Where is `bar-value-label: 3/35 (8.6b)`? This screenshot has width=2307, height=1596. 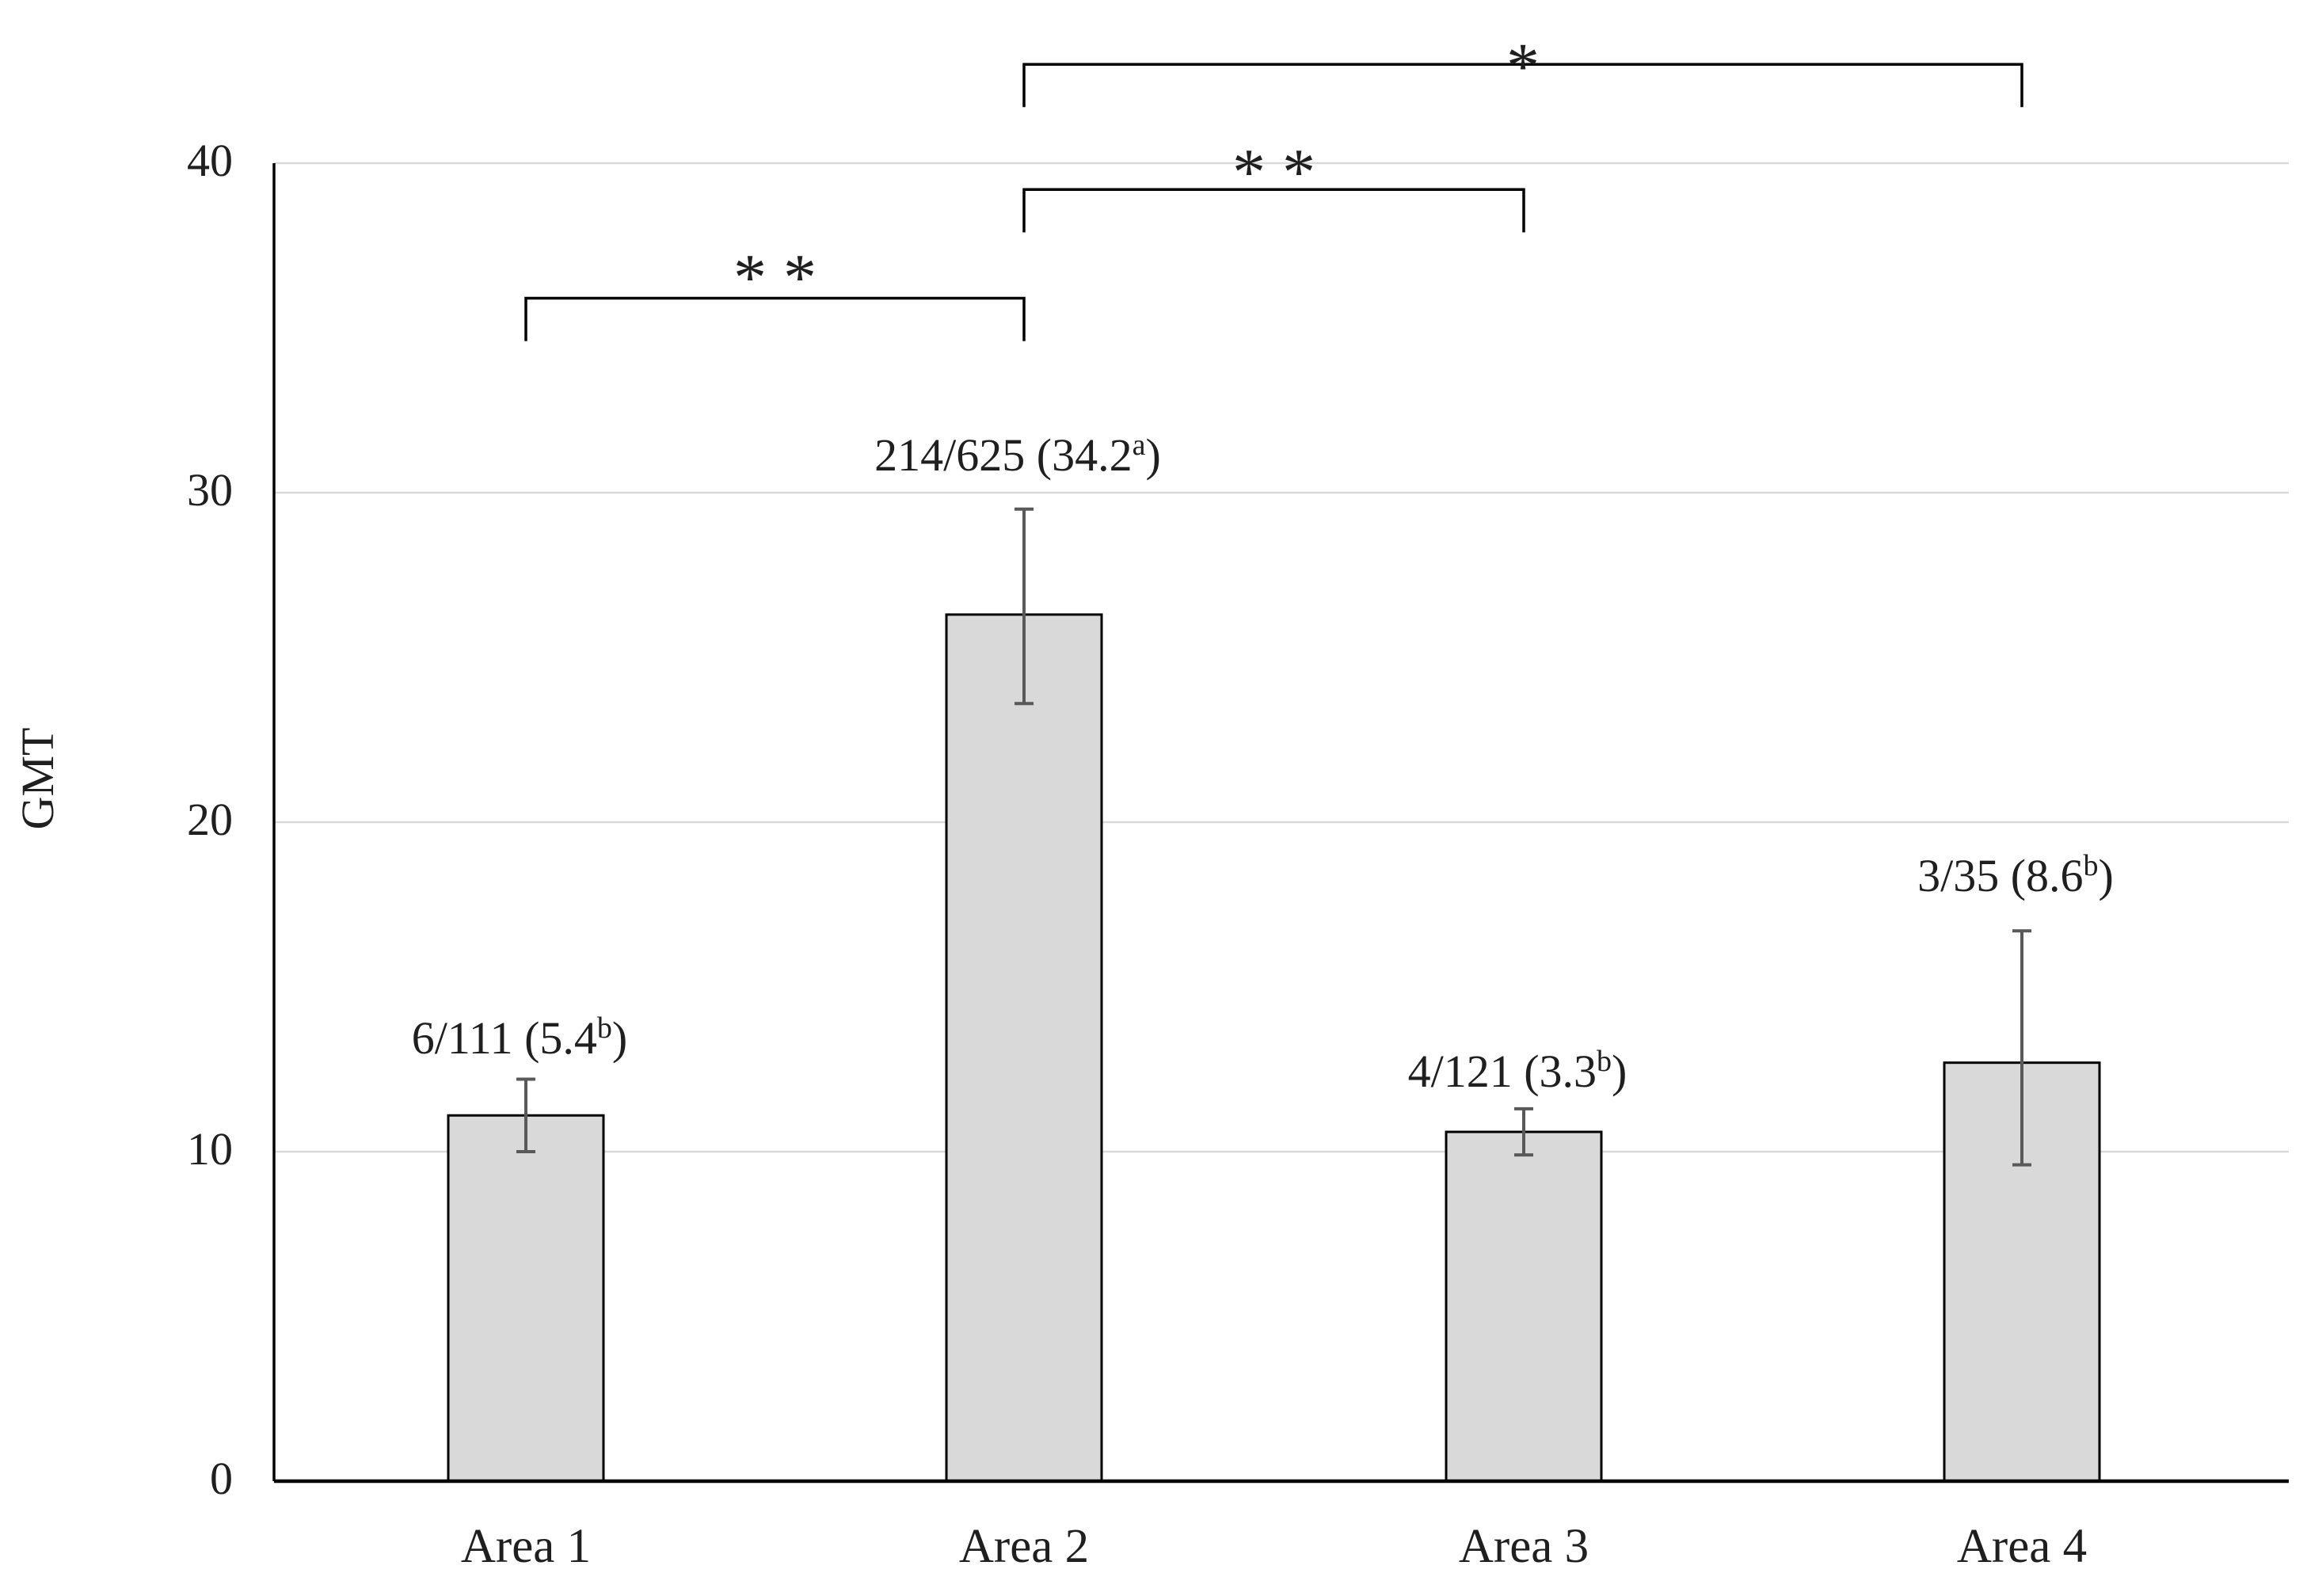
bar-value-label: 3/35 (8.6b) is located at coordinates (2015, 875).